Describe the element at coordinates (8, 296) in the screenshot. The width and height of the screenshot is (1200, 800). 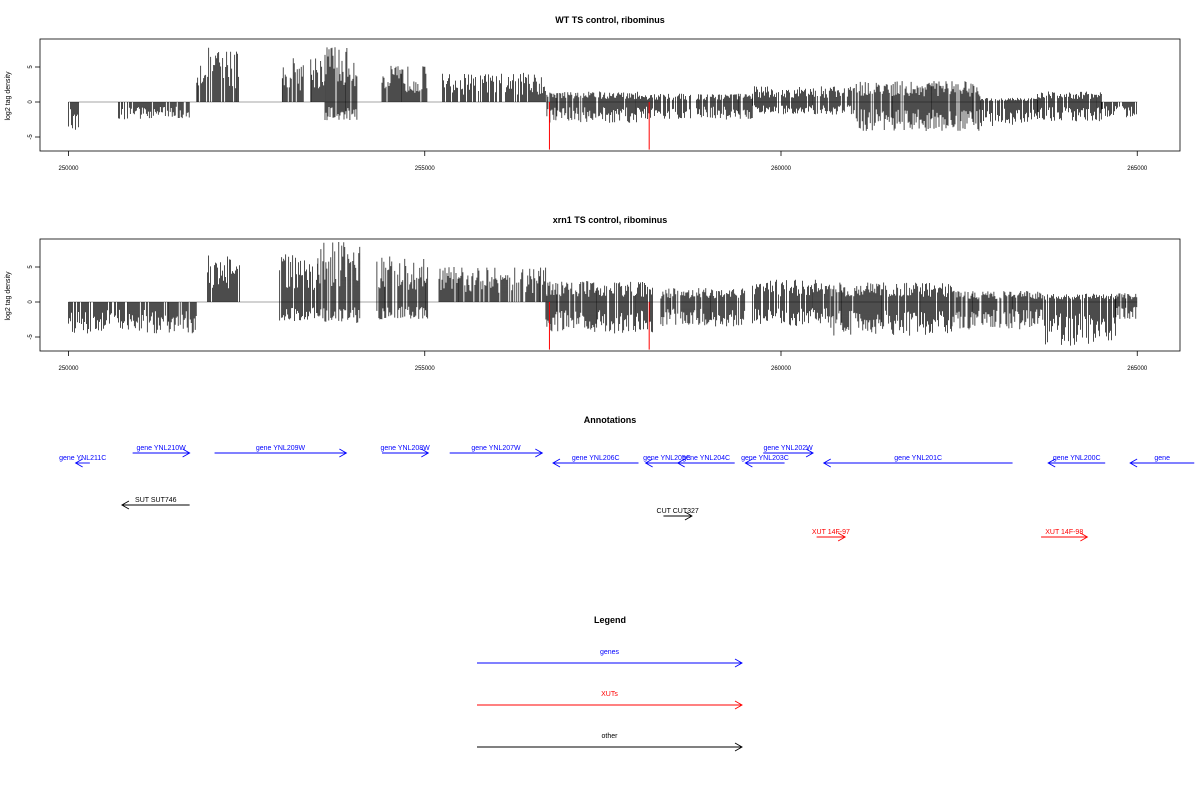
I see `xrn1-y-axis-label: log2 tag density` at that location.